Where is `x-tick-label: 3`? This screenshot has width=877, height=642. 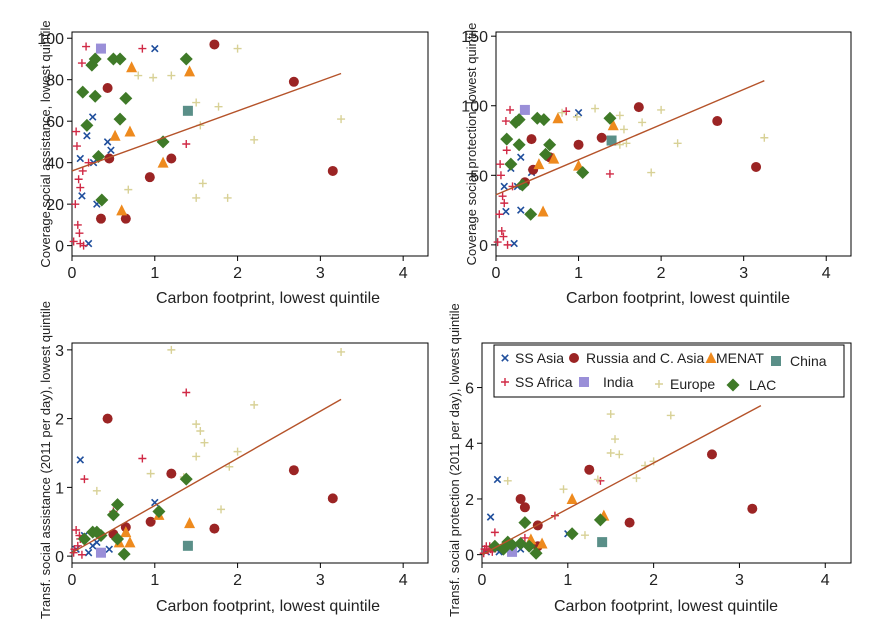
x-tick-label: 3 is located at coordinates (739, 580).